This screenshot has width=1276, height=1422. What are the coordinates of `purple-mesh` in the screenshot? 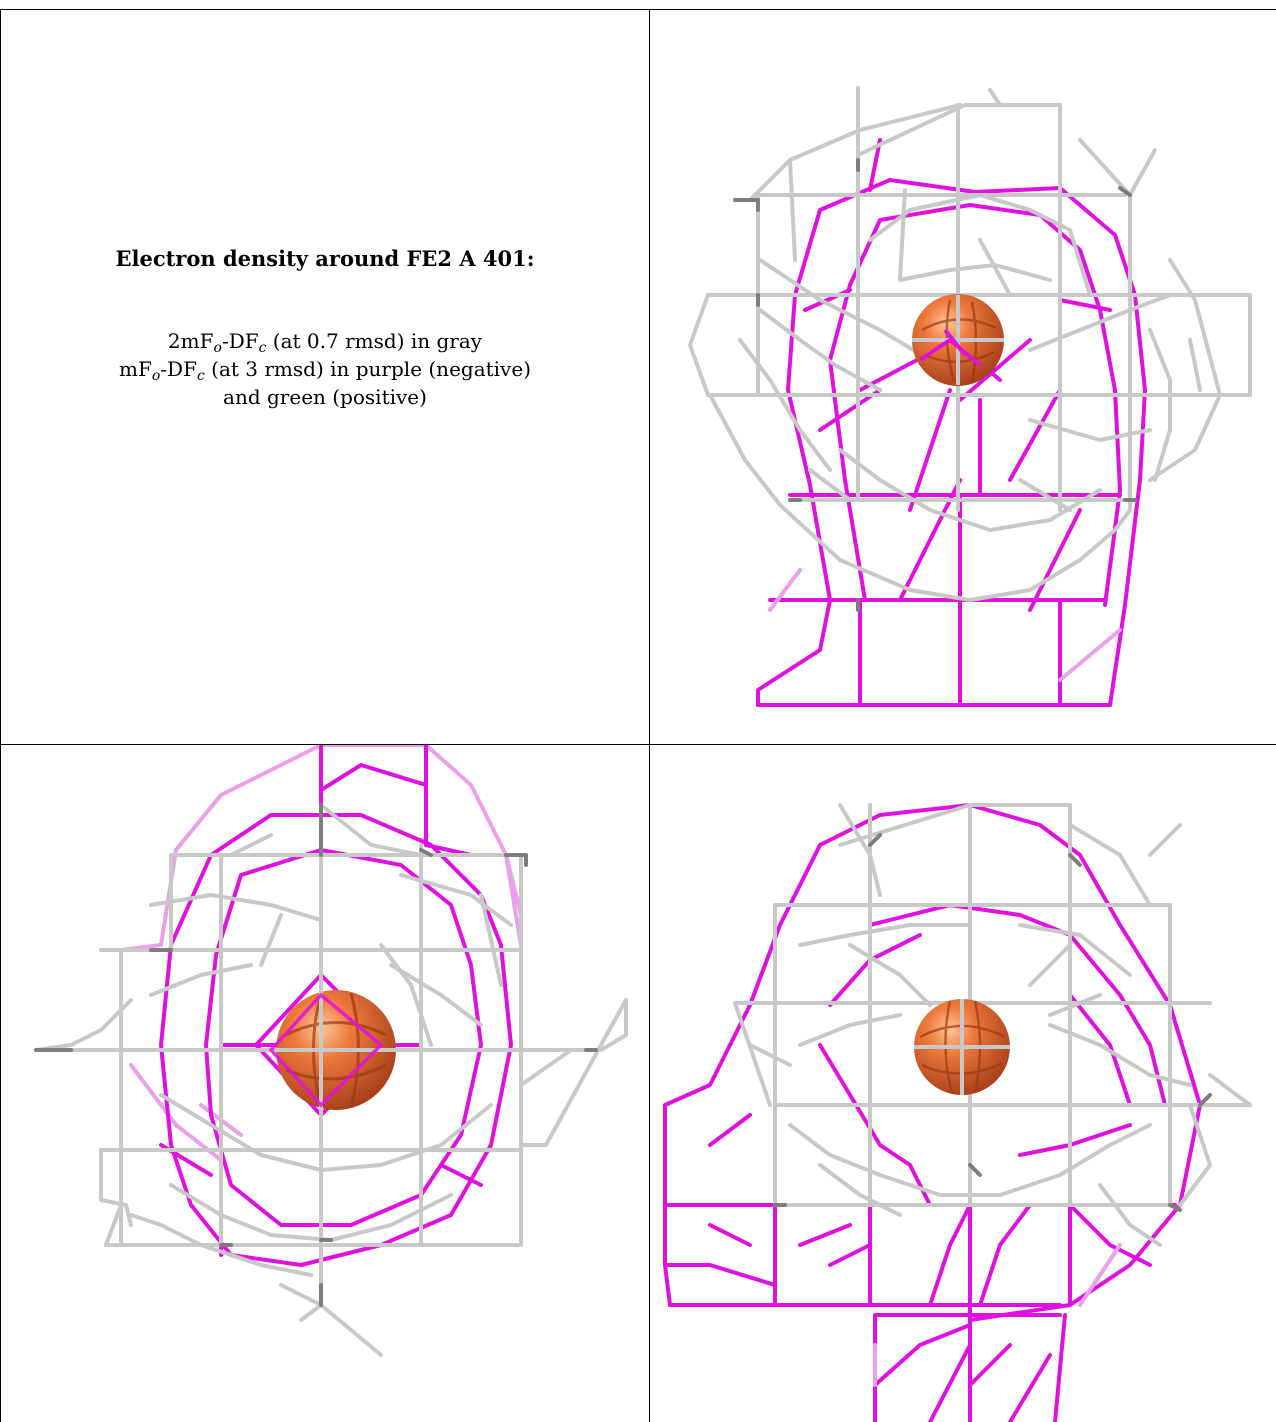 It's located at (951, 422).